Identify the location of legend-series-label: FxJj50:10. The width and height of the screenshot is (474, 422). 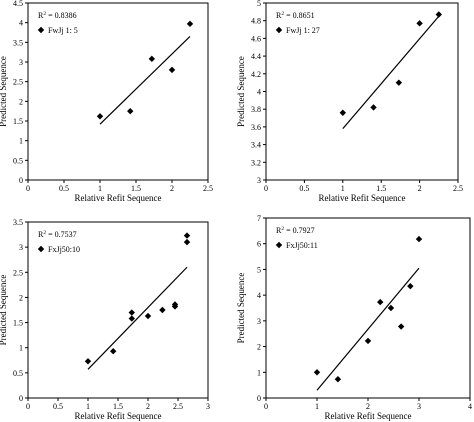
(64, 249).